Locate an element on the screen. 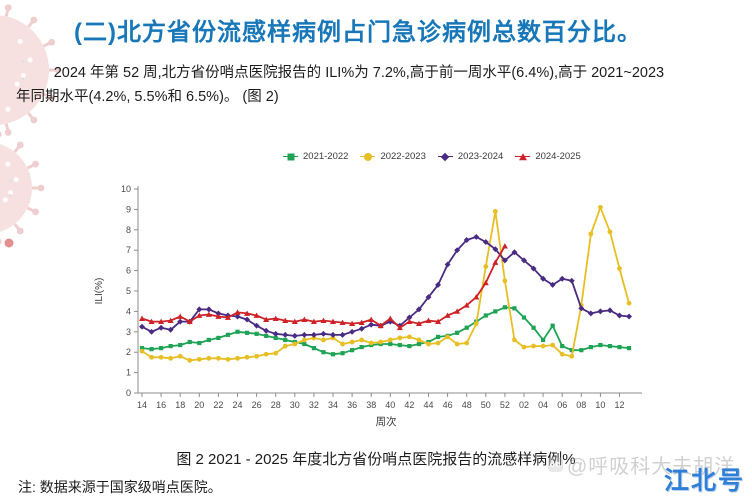  square-marker-icon is located at coordinates (290, 157).